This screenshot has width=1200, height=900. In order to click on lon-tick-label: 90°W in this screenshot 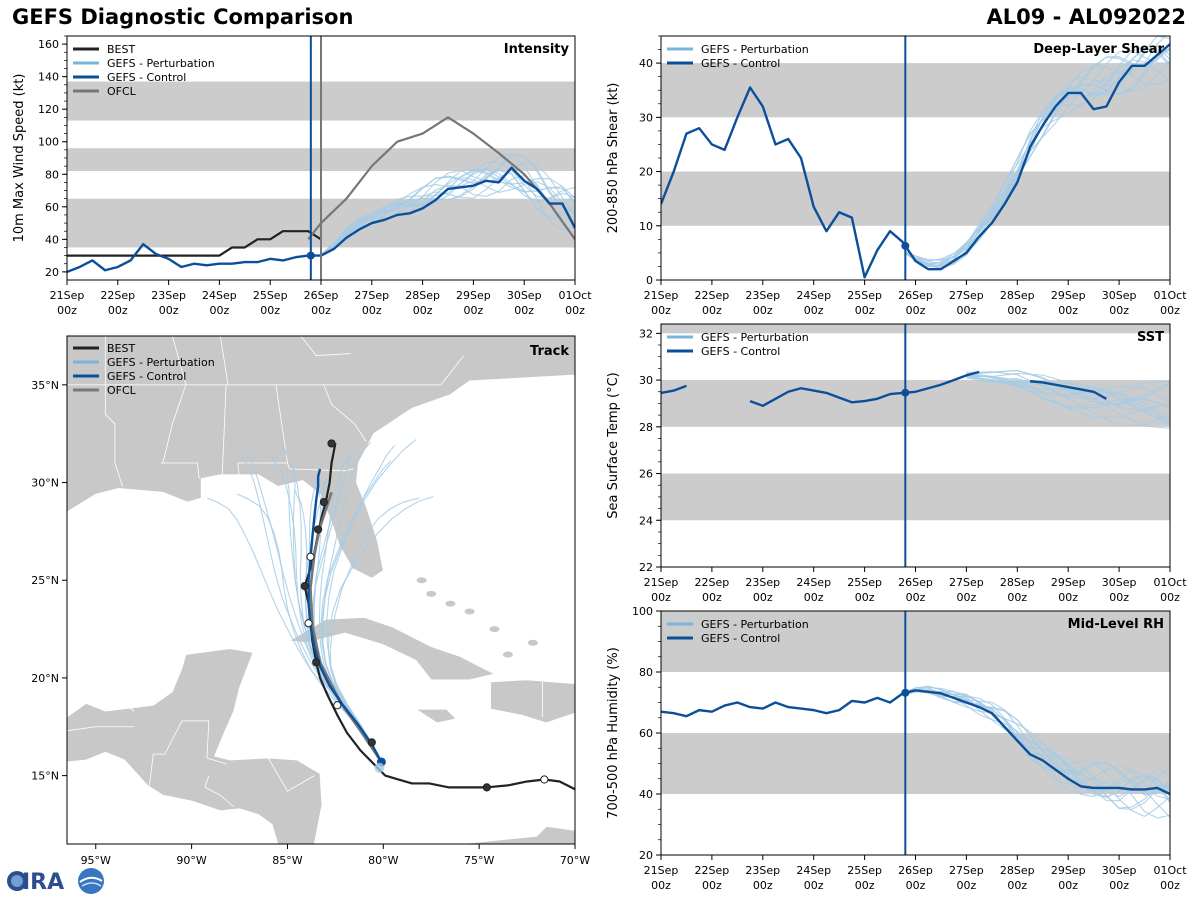, I will do `click(191, 860)`.